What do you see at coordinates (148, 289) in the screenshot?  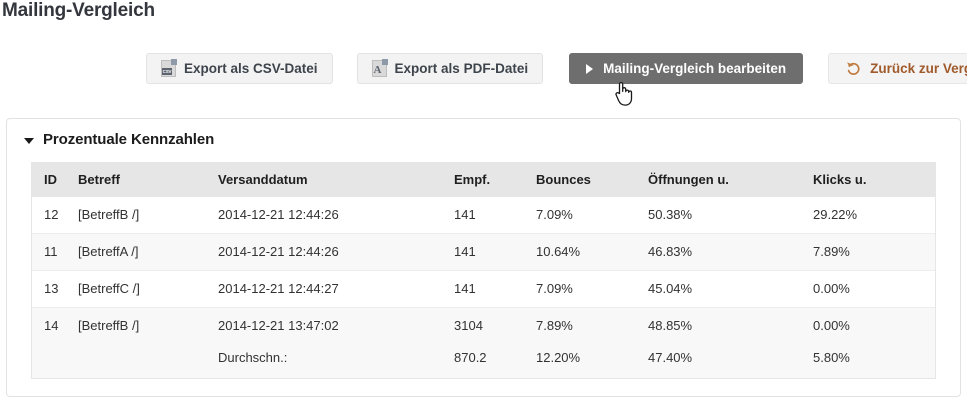 I see `cell-betreff: [BetreffC /]` at bounding box center [148, 289].